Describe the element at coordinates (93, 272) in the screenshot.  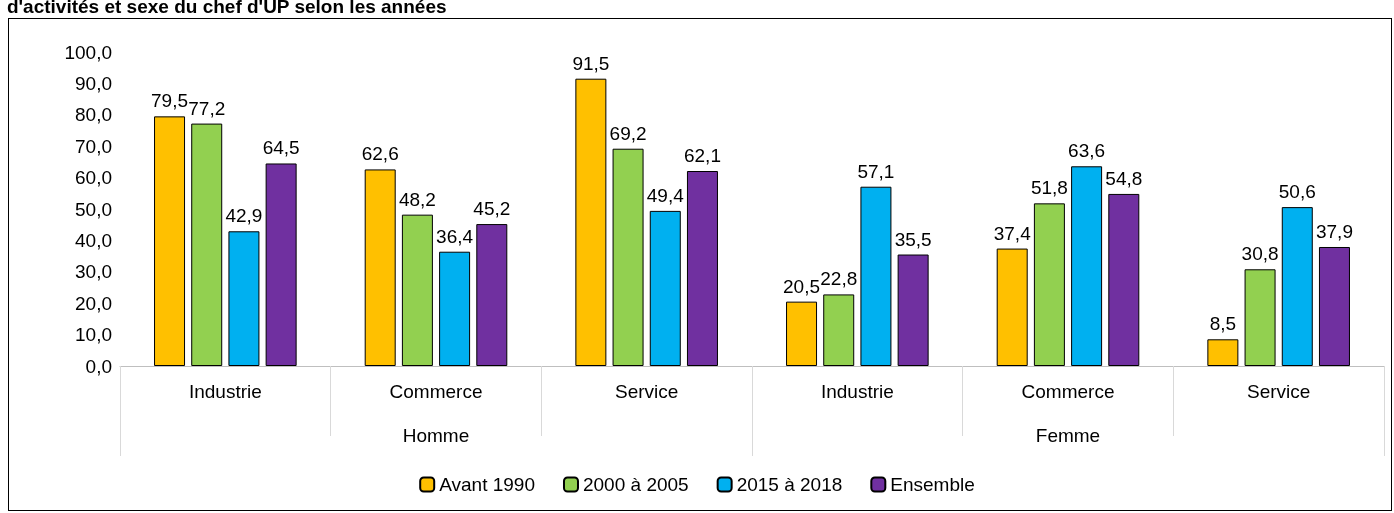
I see `y-tick-label: 30,0` at that location.